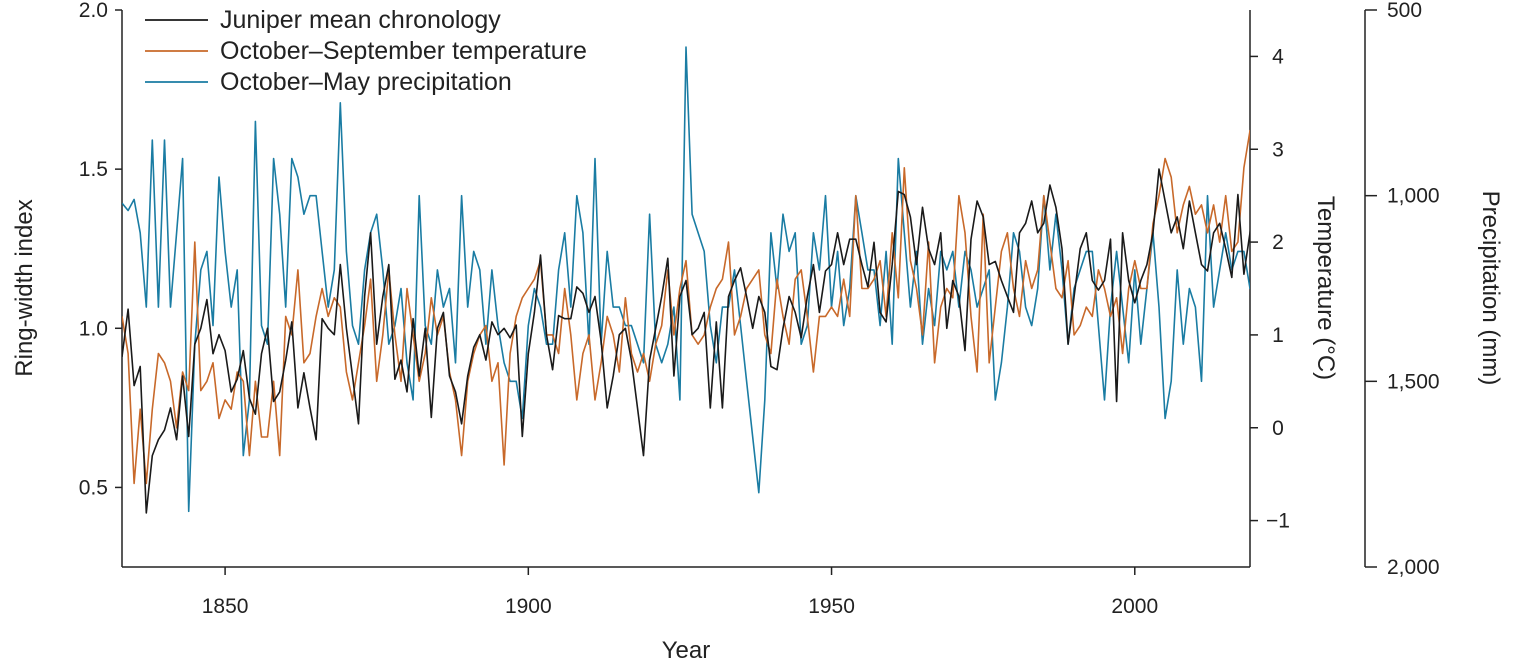 This screenshot has height=670, width=1521. What do you see at coordinates (1402, 289) in the screenshot?
I see `precipitation-ticks: 500 1,000 1,500 2,000` at bounding box center [1402, 289].